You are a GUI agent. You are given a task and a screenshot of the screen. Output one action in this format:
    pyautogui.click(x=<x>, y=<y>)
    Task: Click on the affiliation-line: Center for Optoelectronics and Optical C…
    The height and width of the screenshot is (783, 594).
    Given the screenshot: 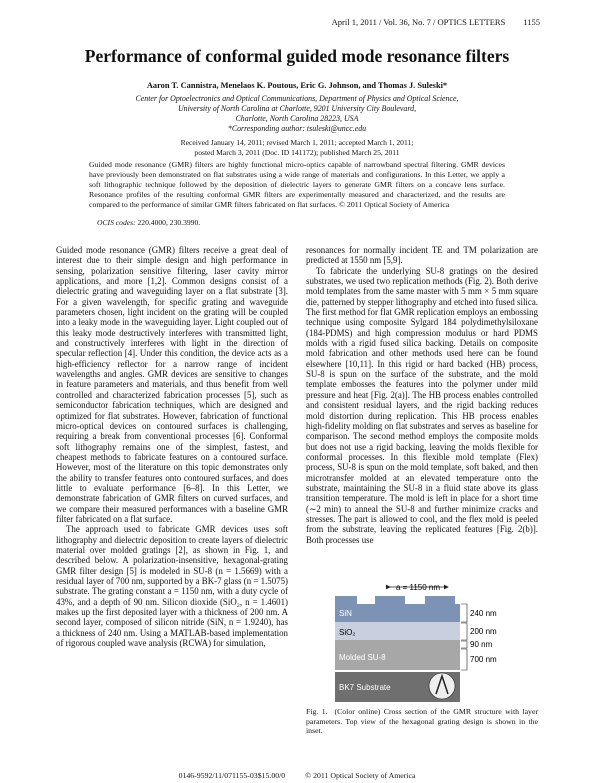 What is the action you would take?
    pyautogui.click(x=297, y=98)
    